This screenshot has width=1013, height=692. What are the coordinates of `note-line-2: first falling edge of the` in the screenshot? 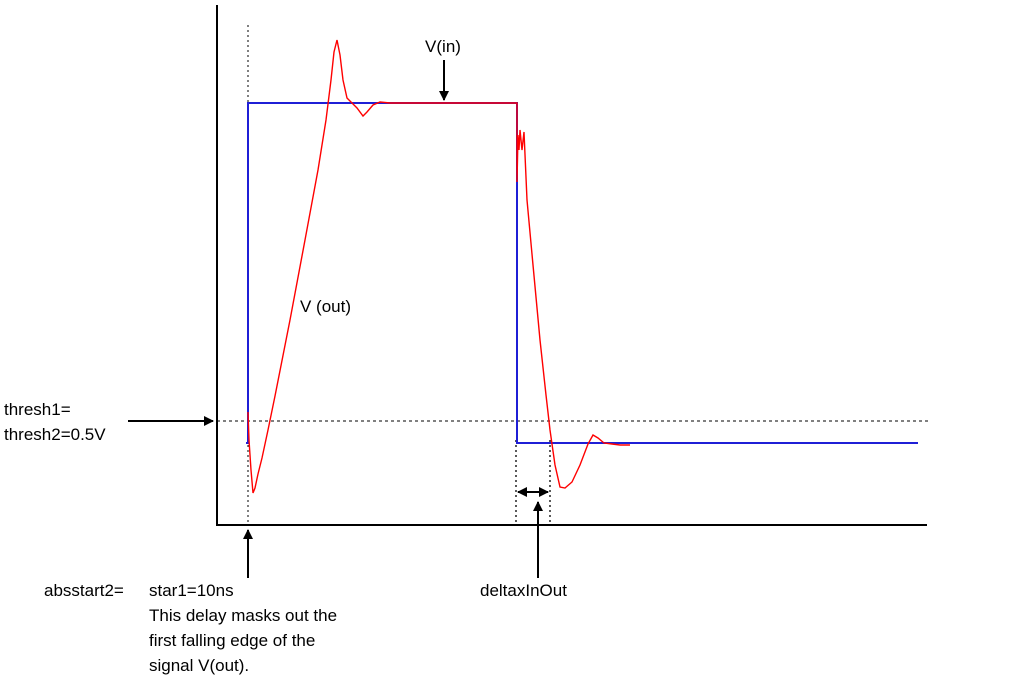 It's located at (232, 640).